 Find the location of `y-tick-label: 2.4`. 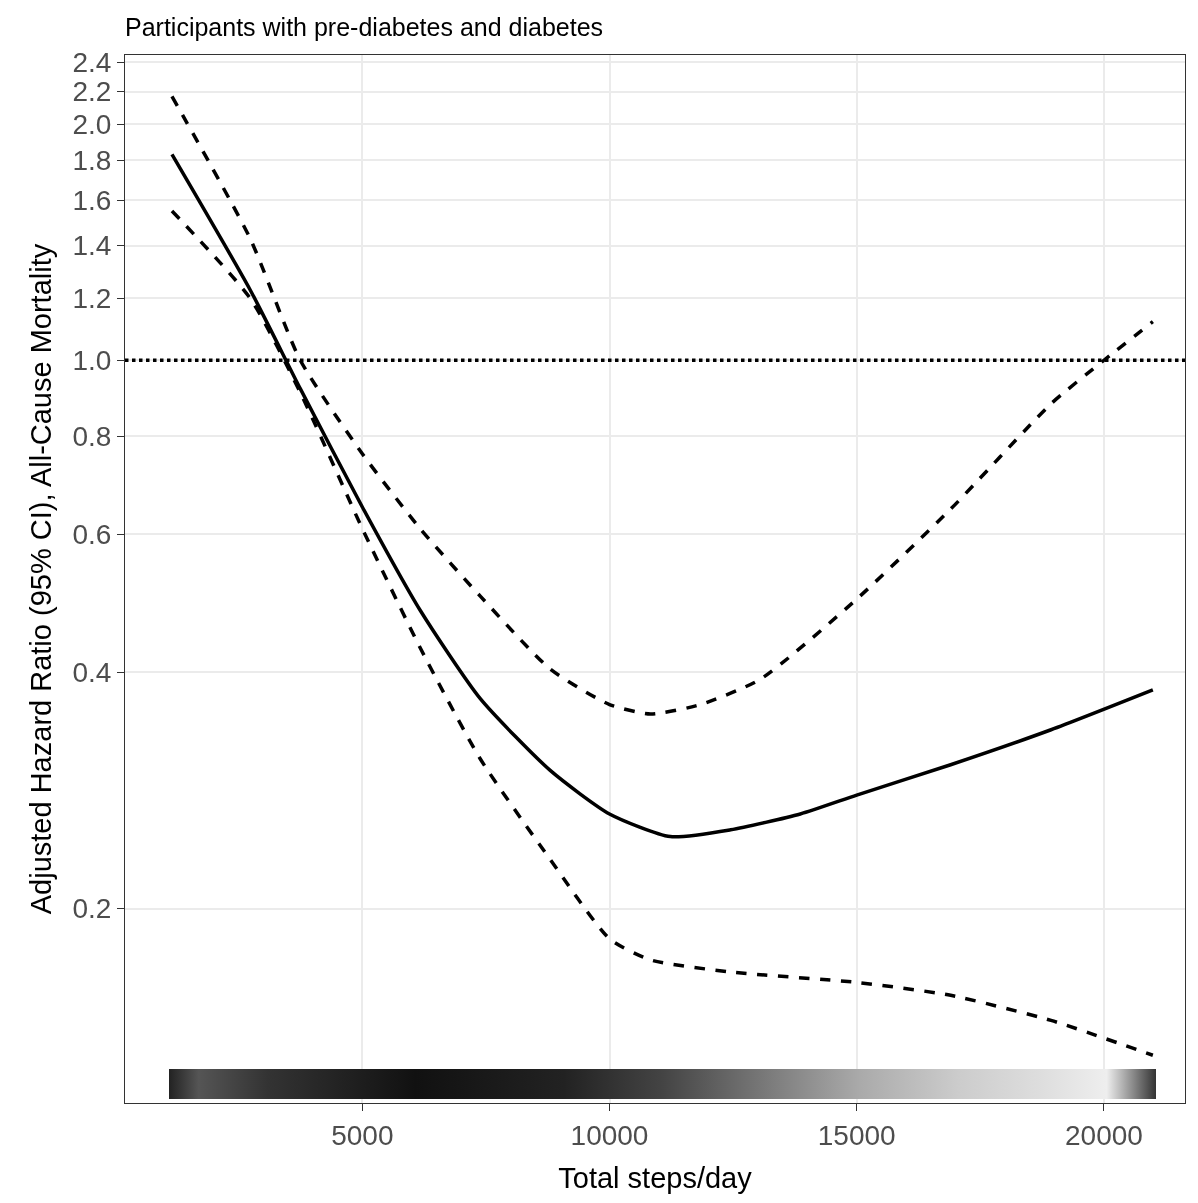

y-tick-label: 2.4 is located at coordinates (92, 62).